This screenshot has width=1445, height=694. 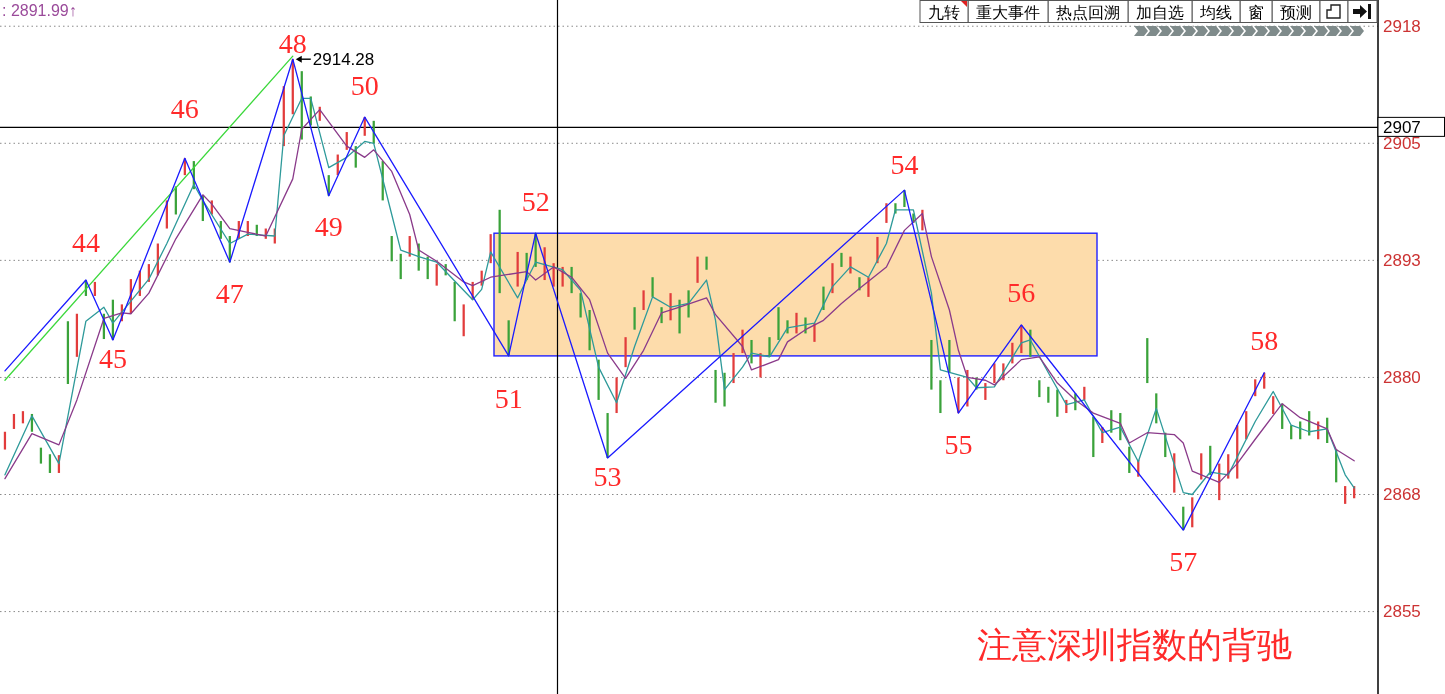 What do you see at coordinates (85, 242) in the screenshot?
I see `annotation: 44` at bounding box center [85, 242].